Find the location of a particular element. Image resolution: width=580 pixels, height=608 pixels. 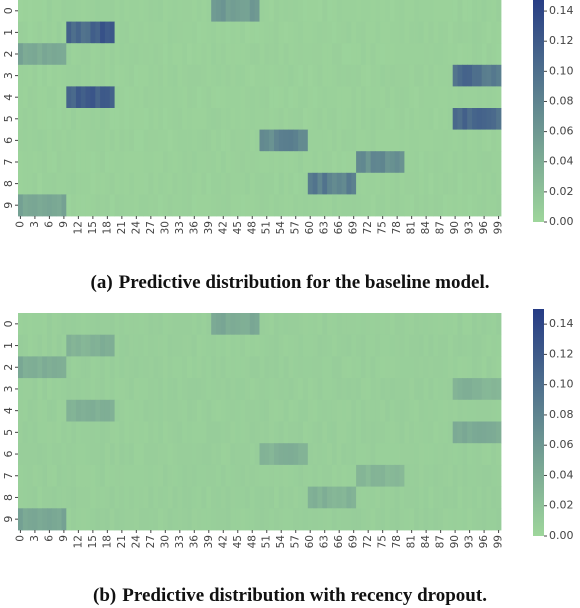

y-tick-label: 9 is located at coordinates (8, 205).